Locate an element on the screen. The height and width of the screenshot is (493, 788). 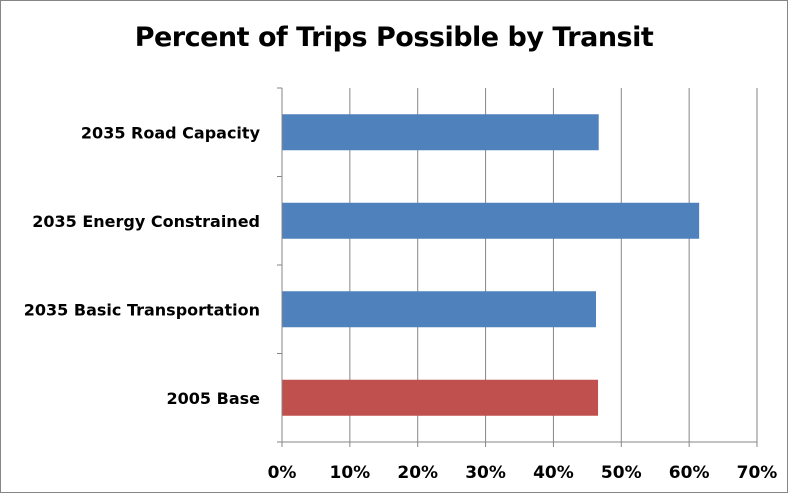
x-tick-label: 70% is located at coordinates (757, 473).